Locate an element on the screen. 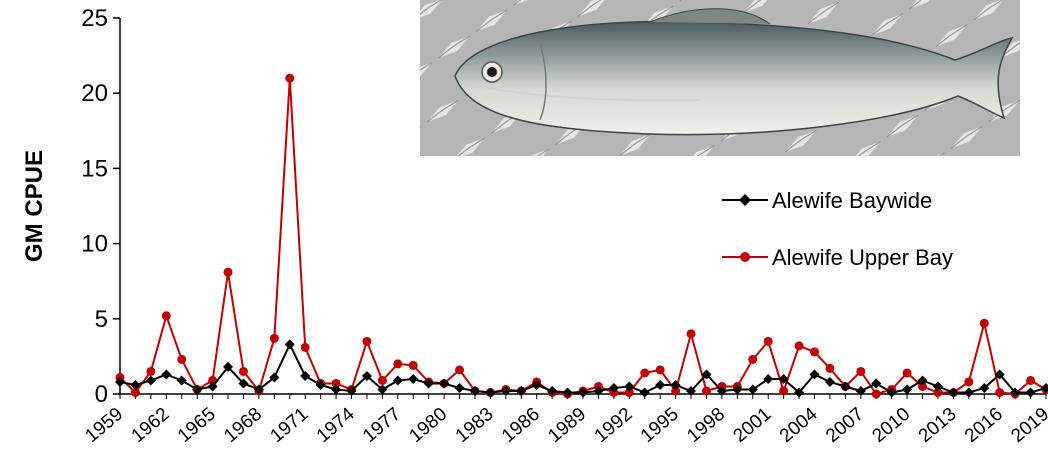 Image resolution: width=1048 pixels, height=468 pixels. x-tick-label: 2019 is located at coordinates (1027, 425).